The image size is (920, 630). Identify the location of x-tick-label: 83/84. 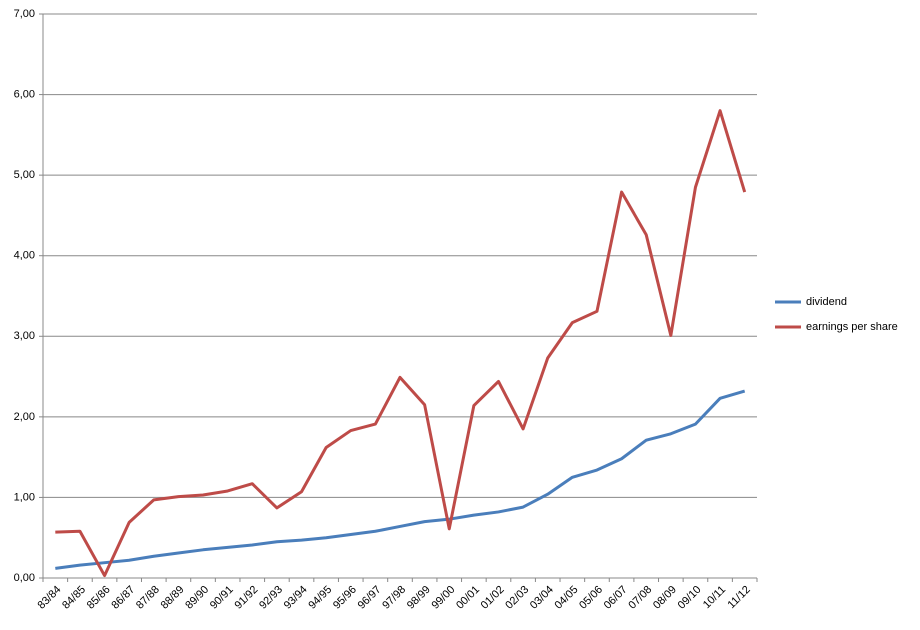
(50, 598).